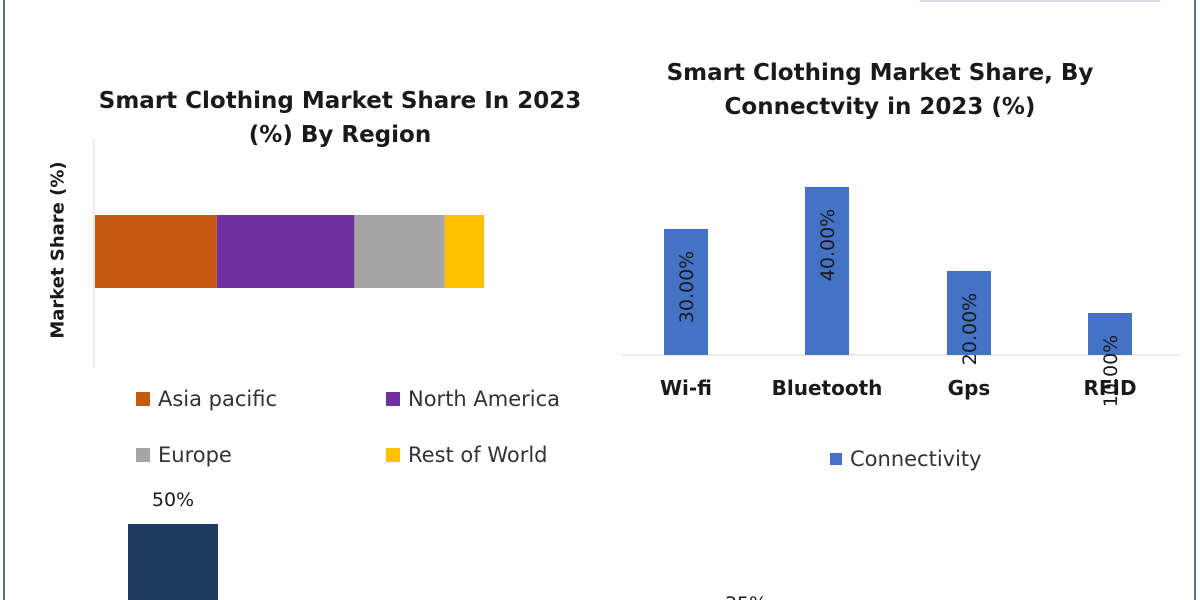  I want to click on legend-swatch-asia-pacific, so click(143, 399).